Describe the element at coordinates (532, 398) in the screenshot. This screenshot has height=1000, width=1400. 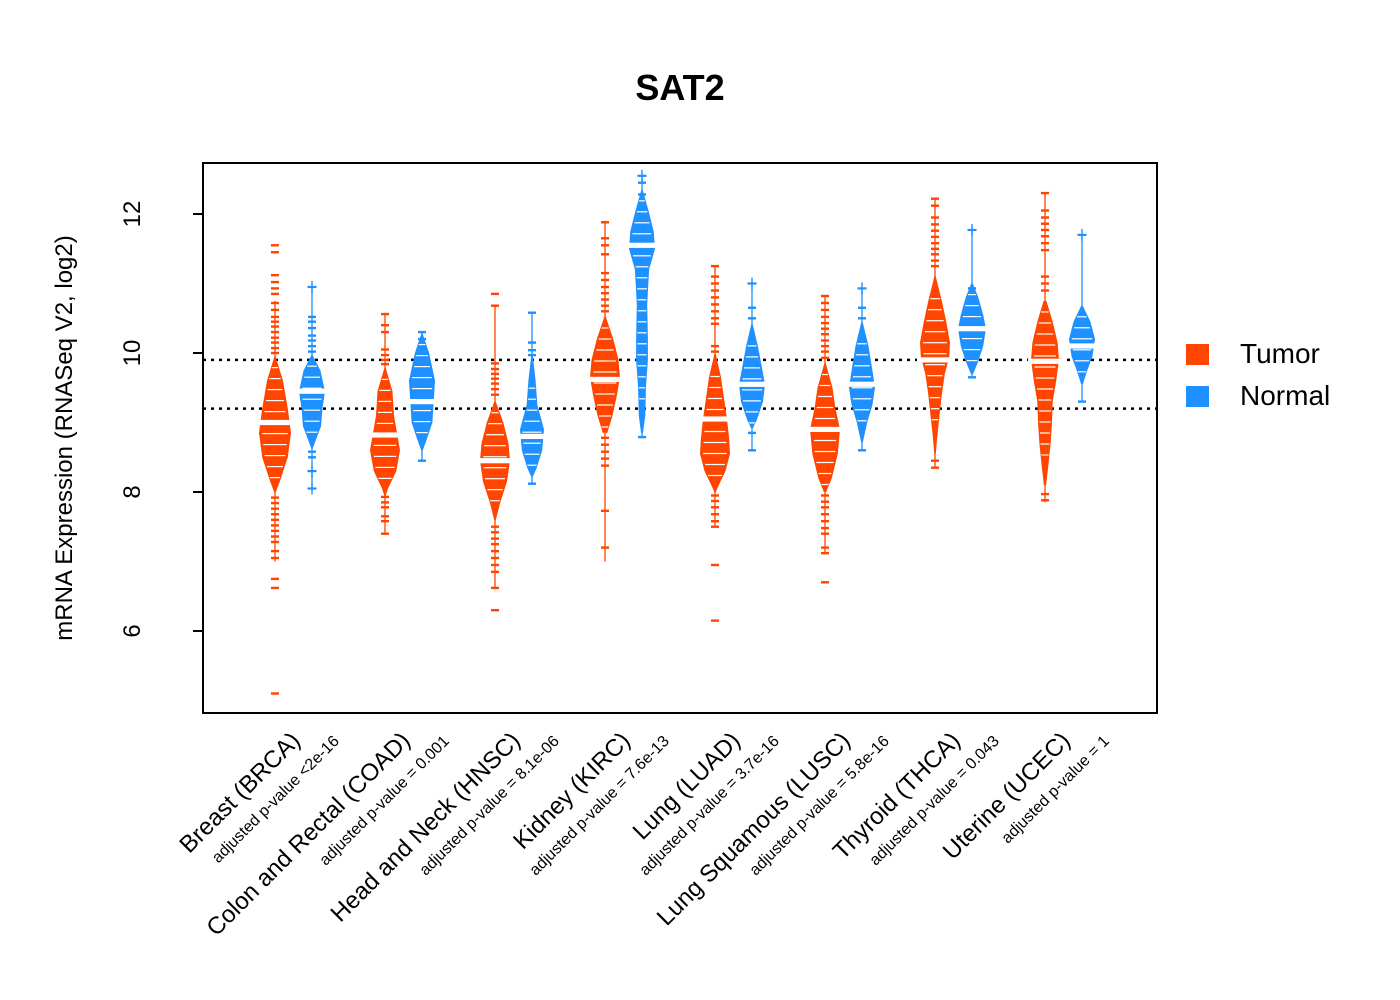
I see `bean-hnsc-normal` at that location.